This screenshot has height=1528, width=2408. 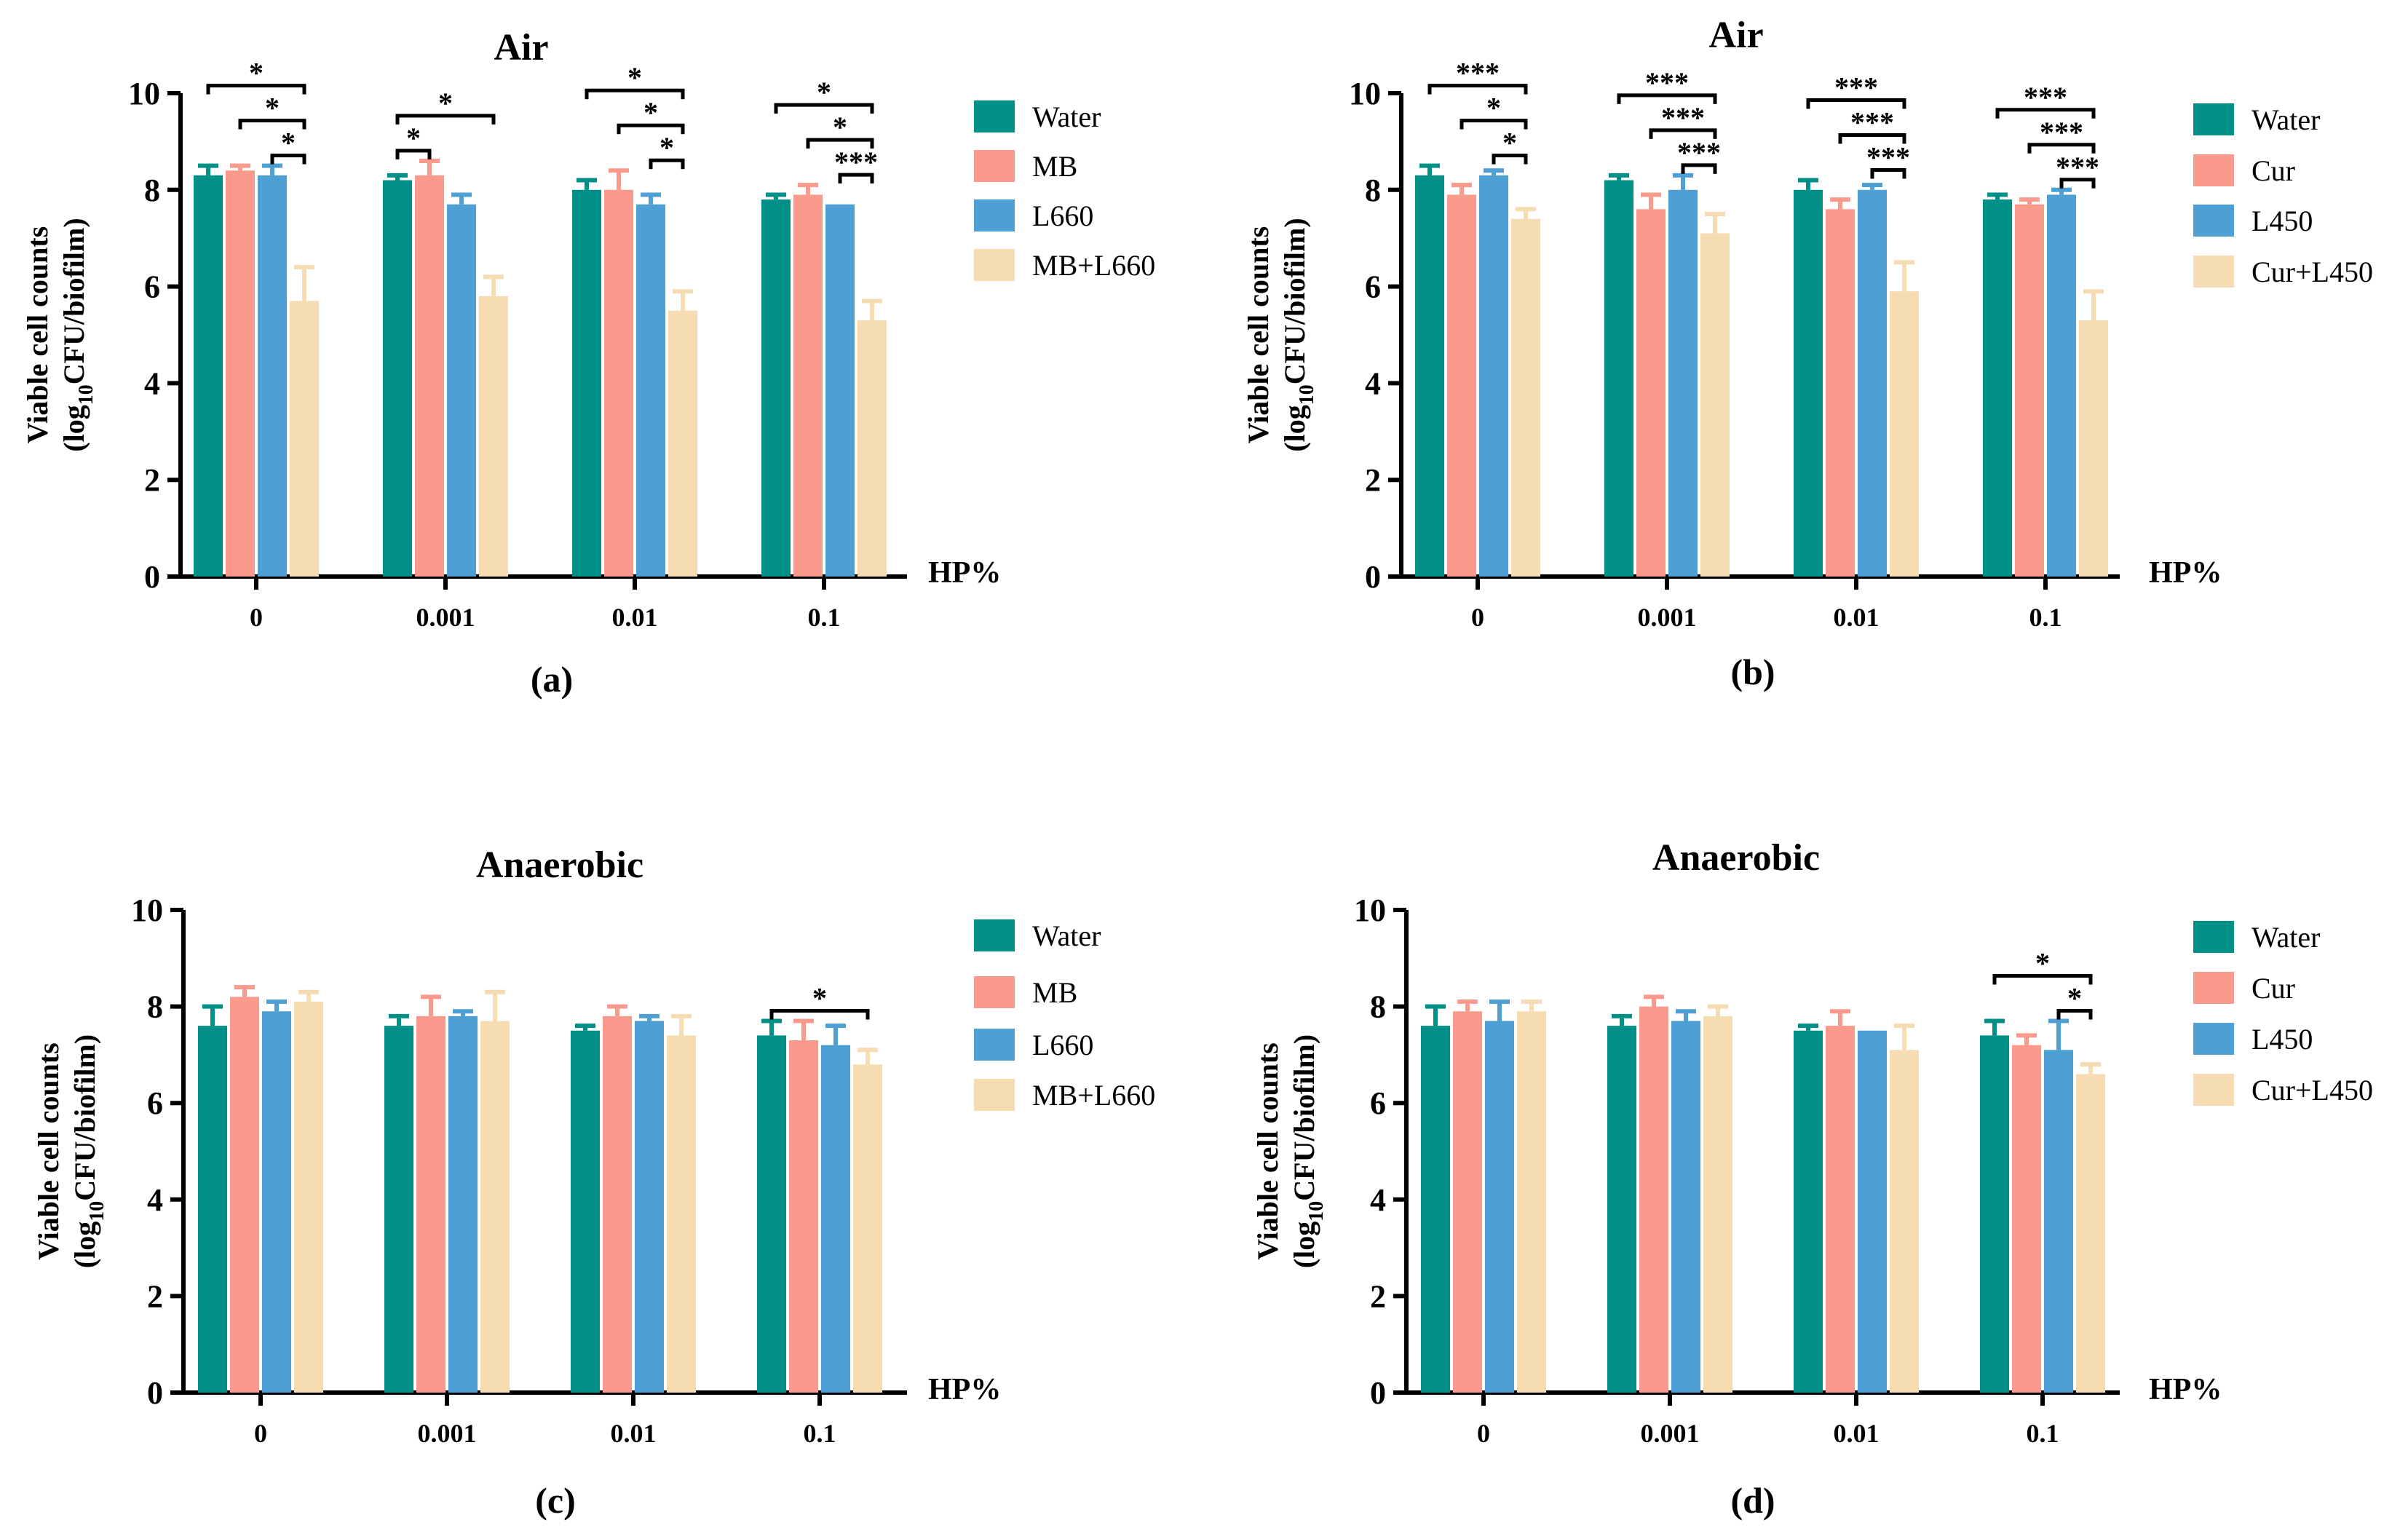 I want to click on legend-label: Water, so click(x=2286, y=937).